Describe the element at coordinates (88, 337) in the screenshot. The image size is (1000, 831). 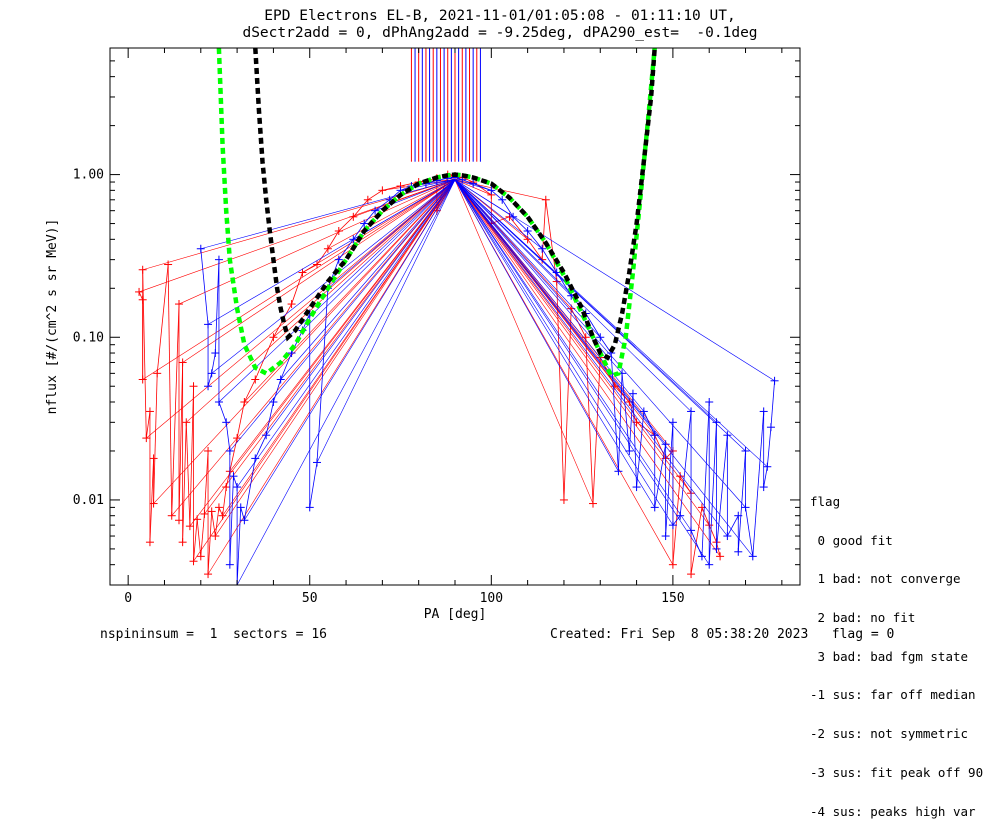
I see `y-tick-label: 0.10` at that location.